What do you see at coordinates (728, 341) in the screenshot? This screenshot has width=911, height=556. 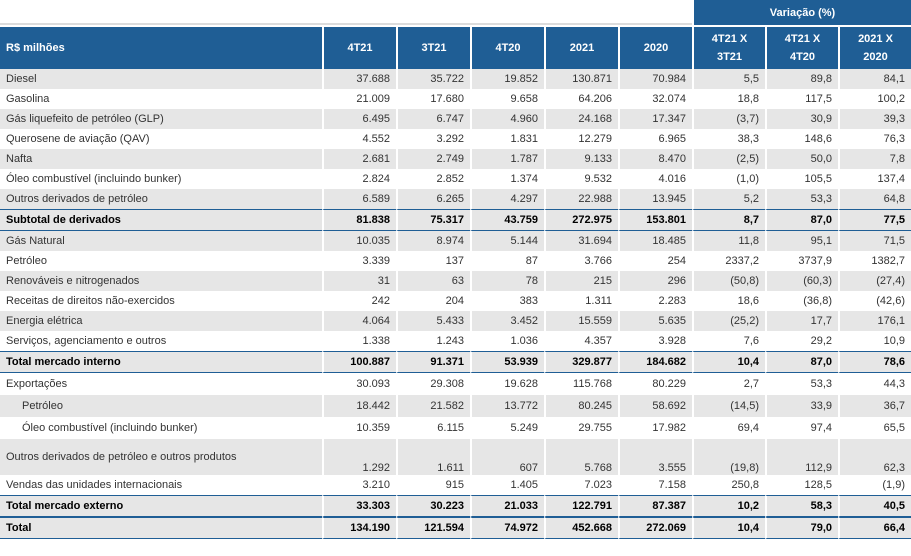 I see `row-value: 7,6` at bounding box center [728, 341].